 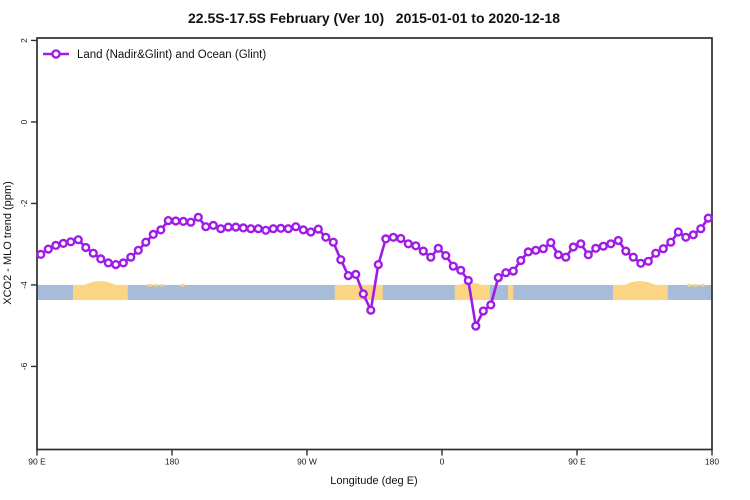 What do you see at coordinates (24, 121) in the screenshot?
I see `y-tick-label: 0` at bounding box center [24, 121].